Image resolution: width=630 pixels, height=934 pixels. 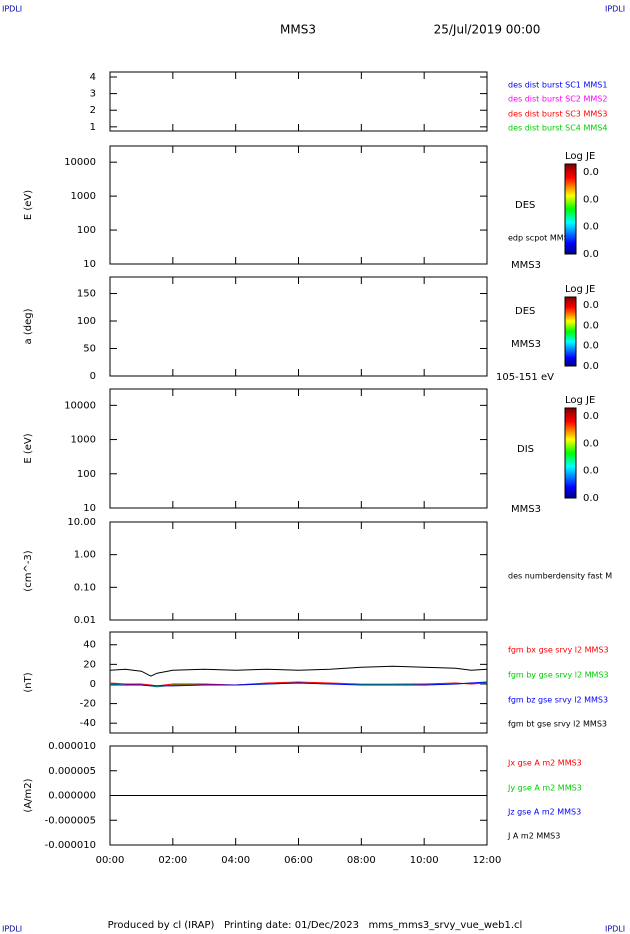 I want to click on y-tick-label: -0.000010, so click(x=70, y=845).